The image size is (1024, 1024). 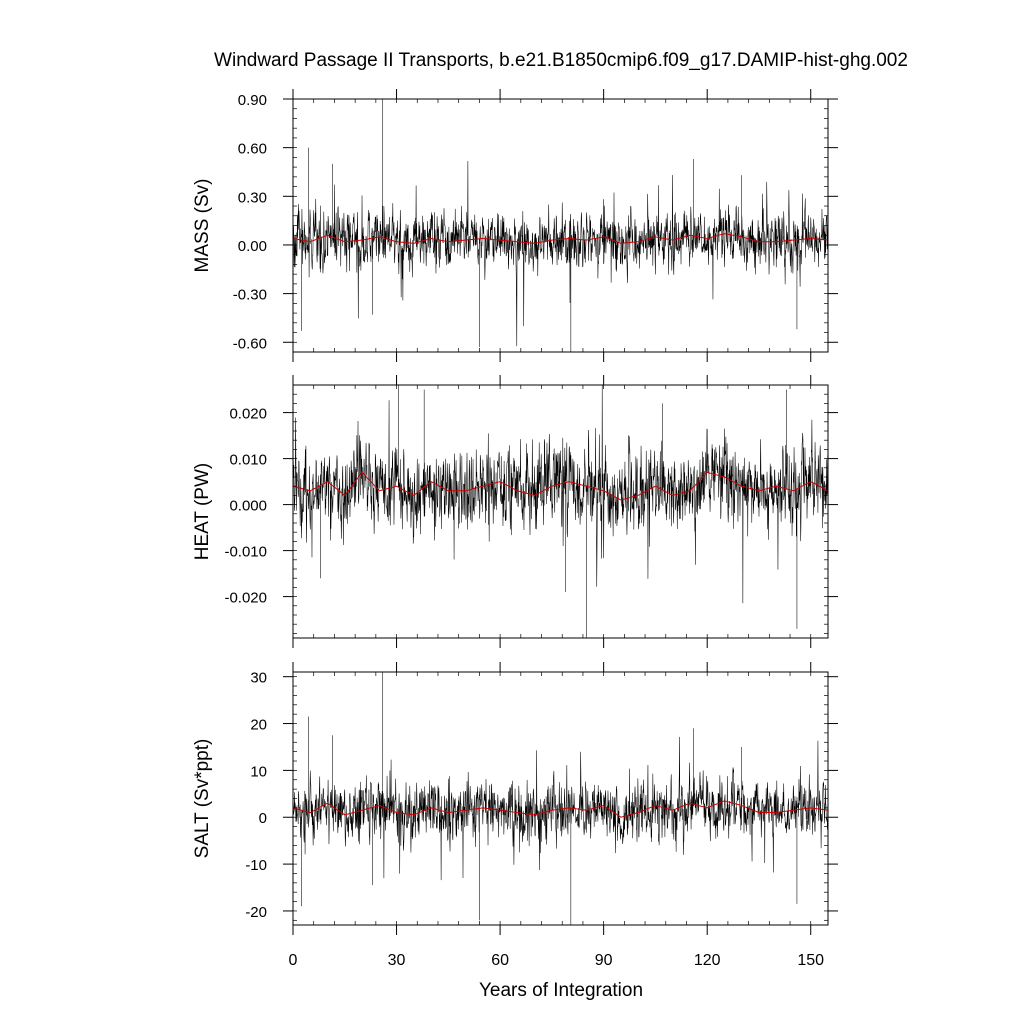 I want to click on x-tick-label: 0, so click(x=293, y=960).